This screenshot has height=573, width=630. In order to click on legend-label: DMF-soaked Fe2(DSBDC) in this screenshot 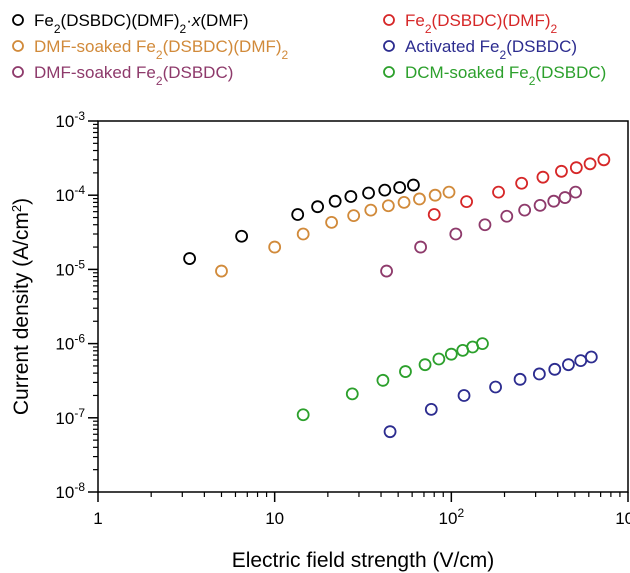, I will do `click(133, 75)`.